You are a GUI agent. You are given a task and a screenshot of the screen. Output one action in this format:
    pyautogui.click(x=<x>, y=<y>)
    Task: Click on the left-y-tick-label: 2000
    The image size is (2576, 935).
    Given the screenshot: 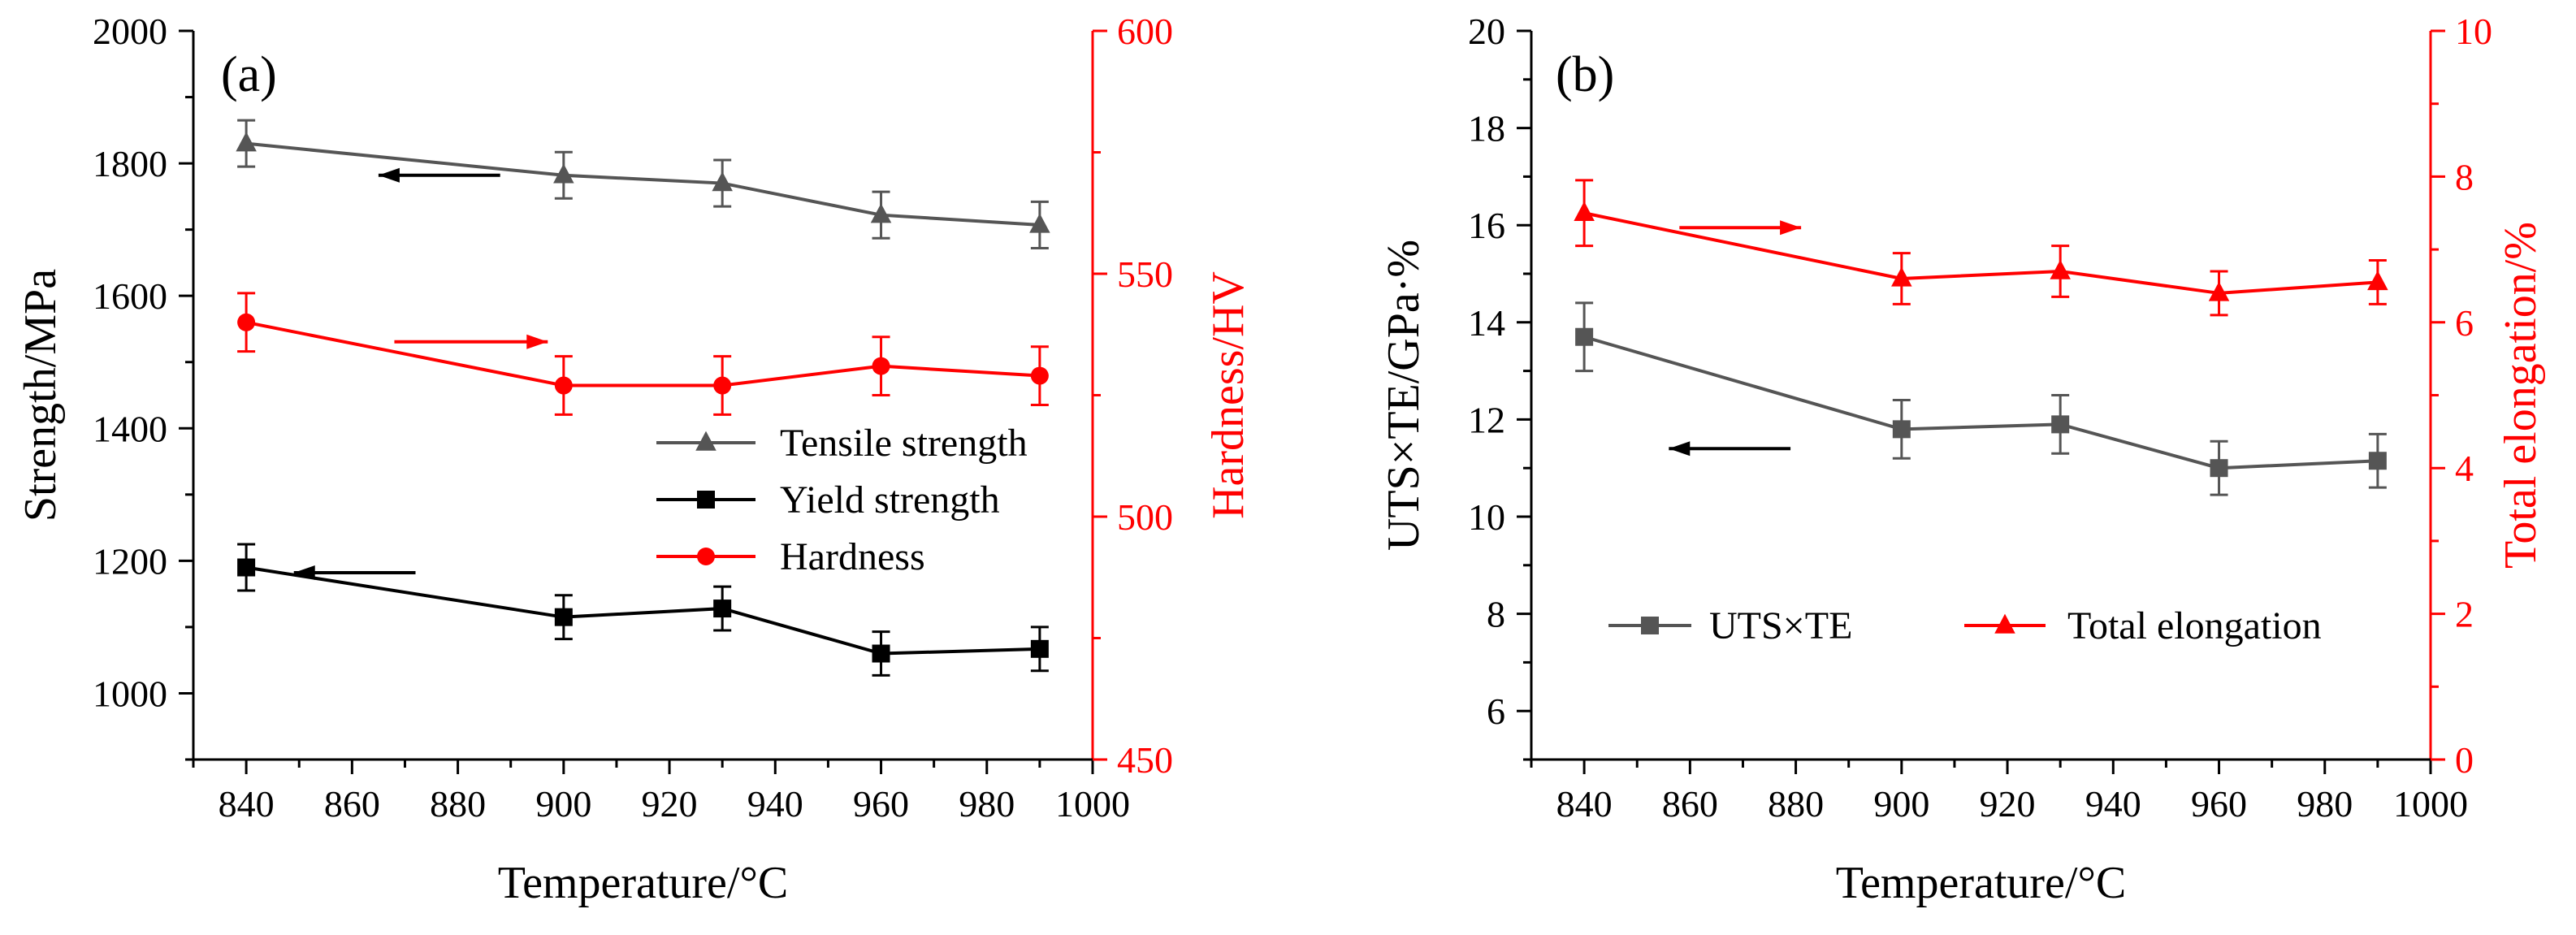 What is the action you would take?
    pyautogui.click(x=130, y=31)
    